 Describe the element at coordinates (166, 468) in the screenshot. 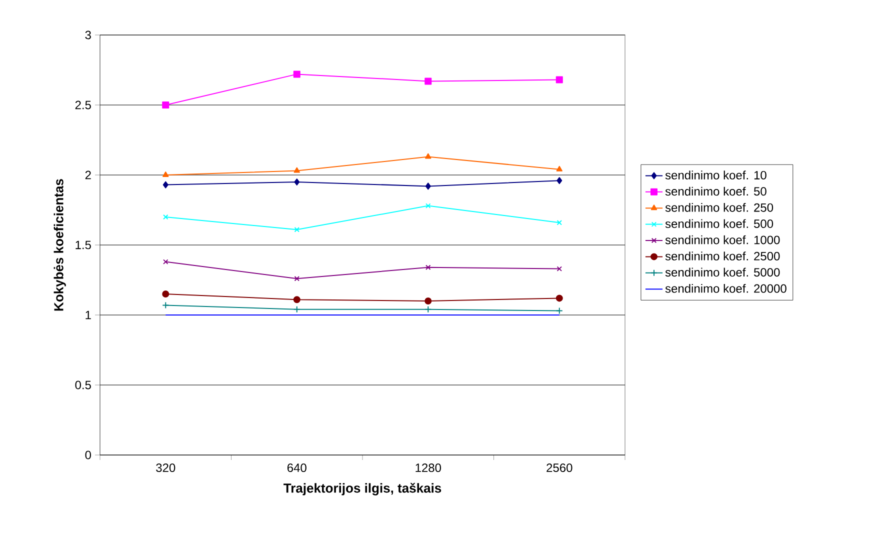

I see `x-tick-label: 320` at that location.